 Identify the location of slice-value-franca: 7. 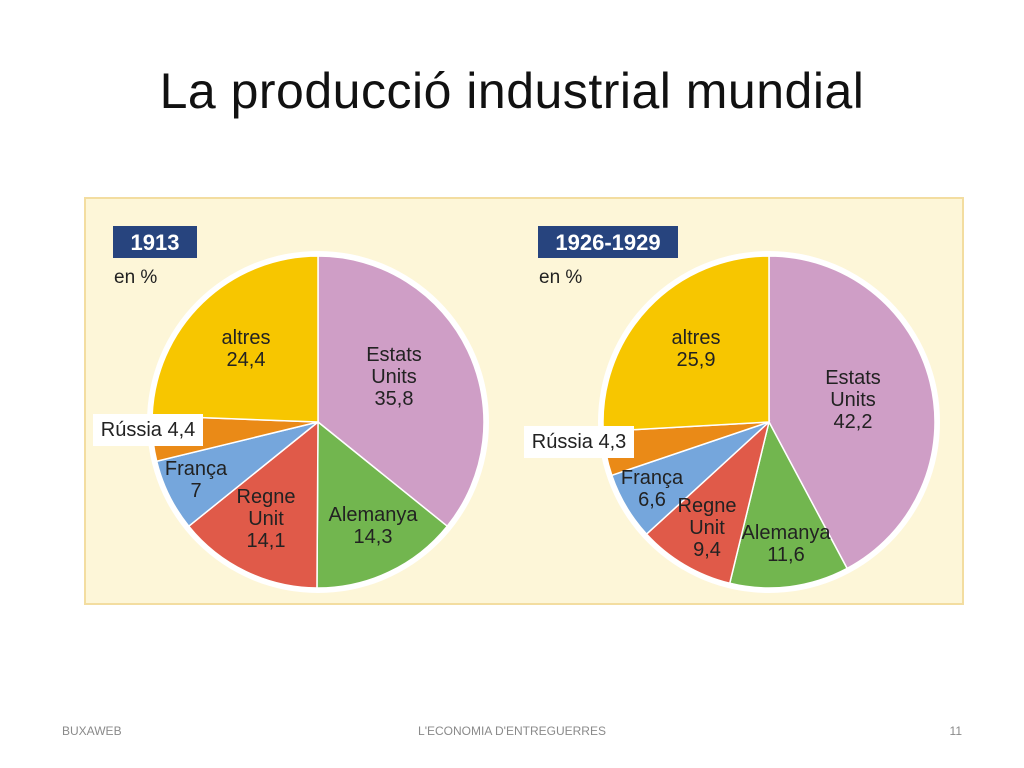
(195, 491).